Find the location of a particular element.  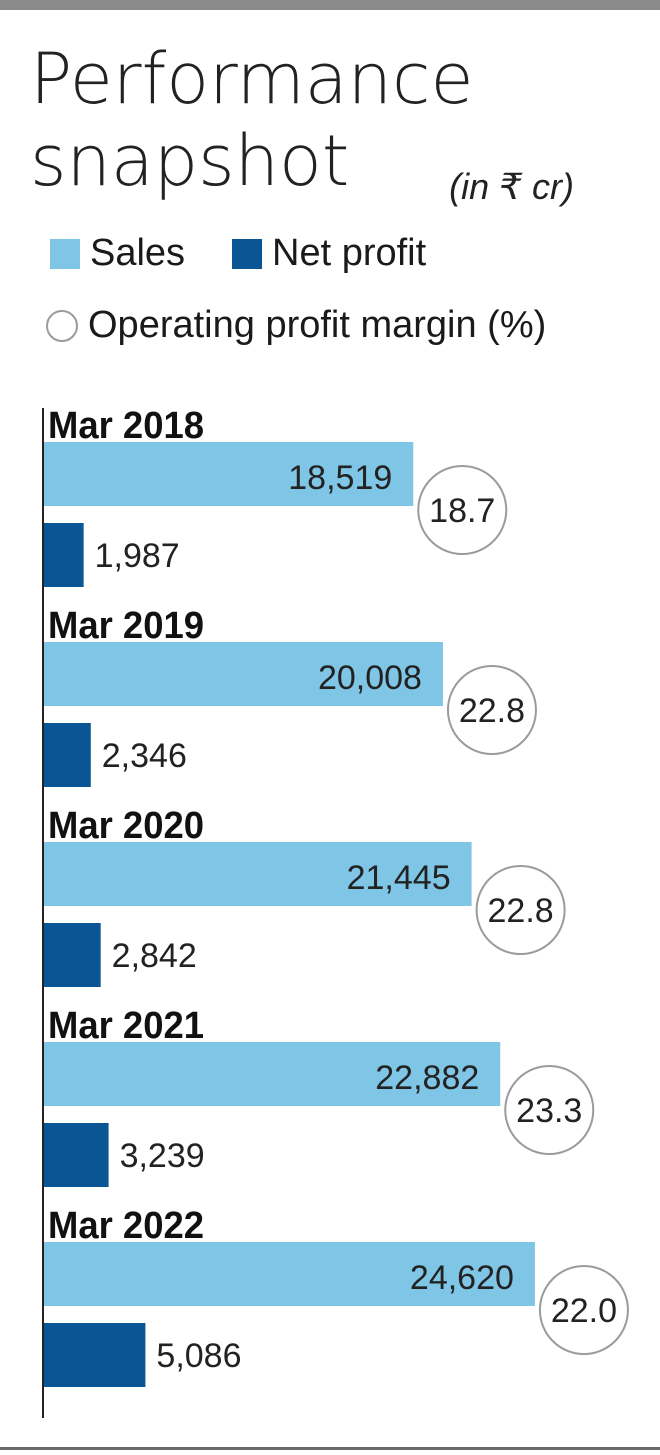

chart-title: Performance snapshot is located at coordinates (252, 120).